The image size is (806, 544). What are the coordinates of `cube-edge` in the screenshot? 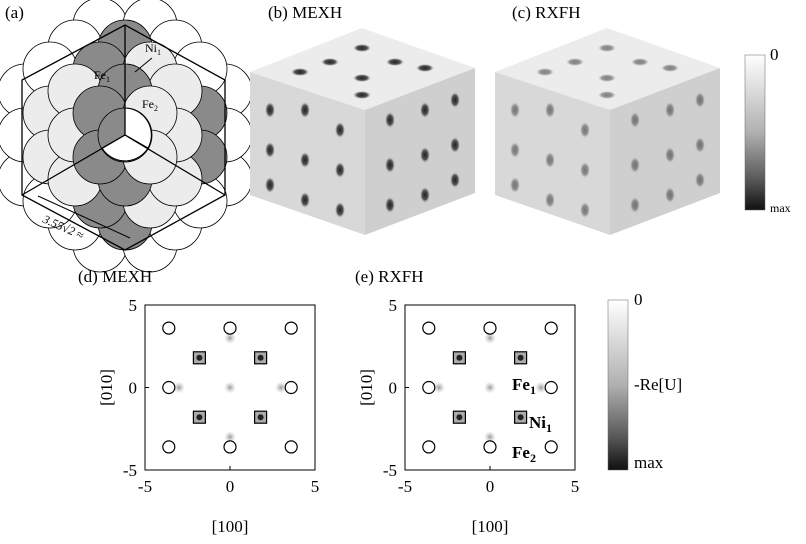 It's located at (175, 165).